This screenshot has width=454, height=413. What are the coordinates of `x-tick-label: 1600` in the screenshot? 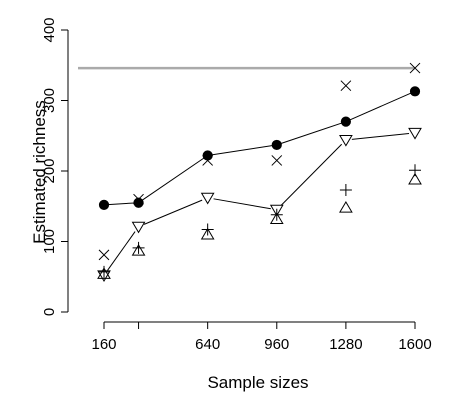 It's located at (414, 344).